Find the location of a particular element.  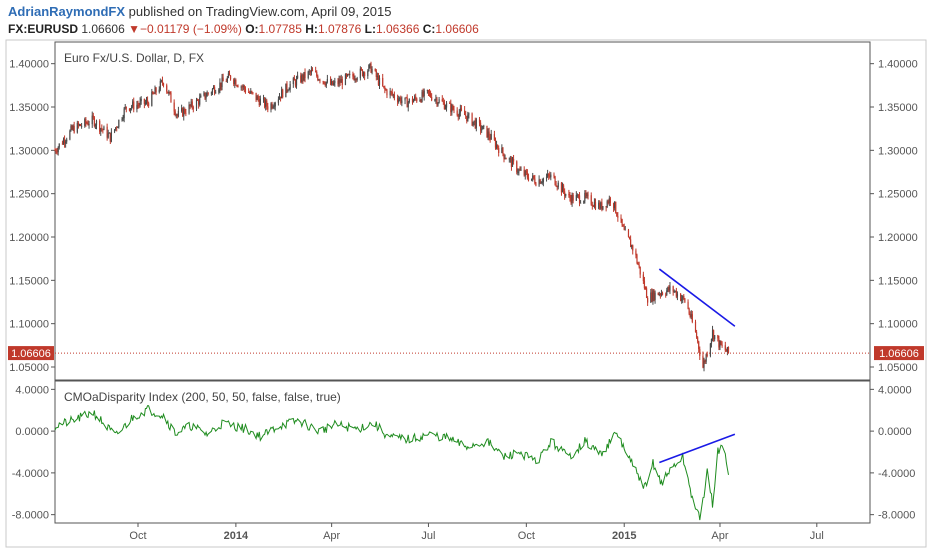

indicator-y-axis-left: 4.0000 0.0000 -4.0000 -8.0000 is located at coordinates (33, 453).